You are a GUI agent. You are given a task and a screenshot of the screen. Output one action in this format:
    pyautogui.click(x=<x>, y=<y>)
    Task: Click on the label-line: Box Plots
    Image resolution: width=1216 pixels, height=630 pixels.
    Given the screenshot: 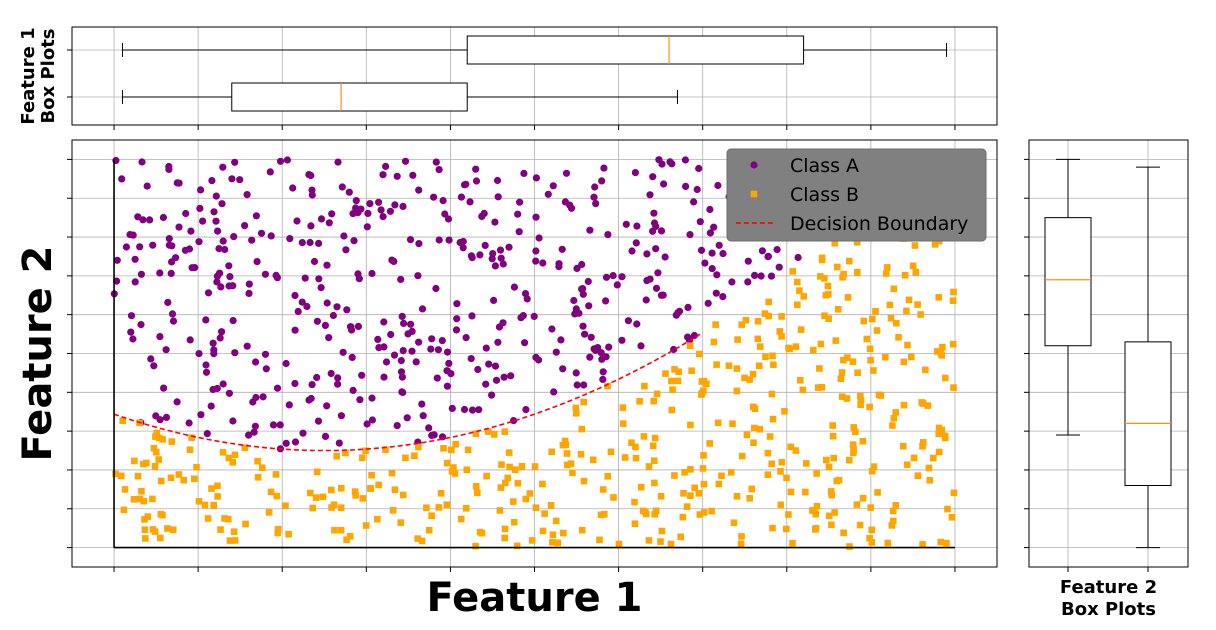 What is the action you would take?
    pyautogui.click(x=48, y=75)
    